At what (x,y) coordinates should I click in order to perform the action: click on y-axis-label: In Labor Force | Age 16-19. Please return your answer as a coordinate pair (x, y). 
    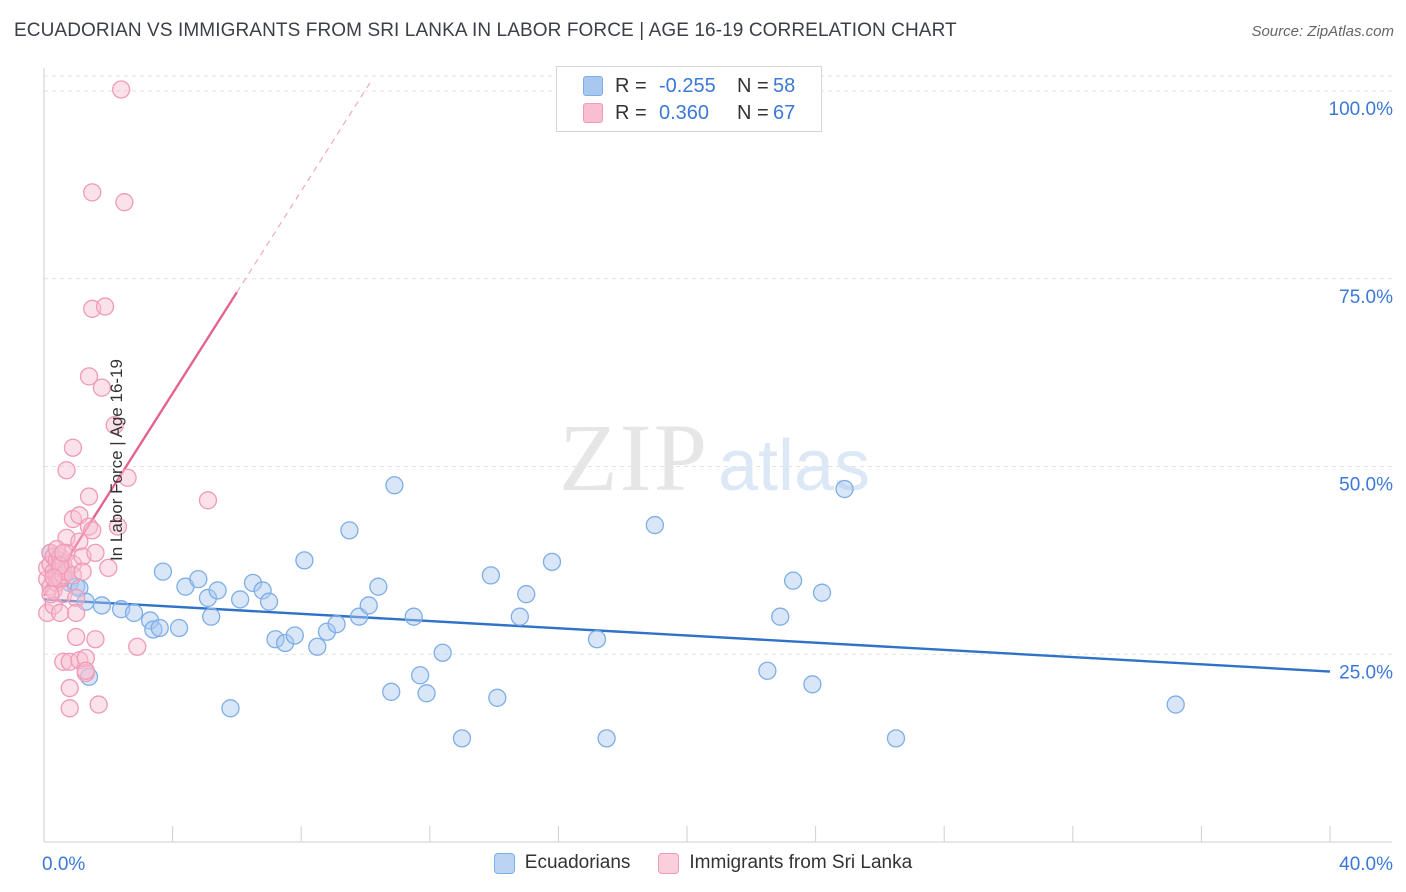
    Looking at the image, I should click on (116, 460).